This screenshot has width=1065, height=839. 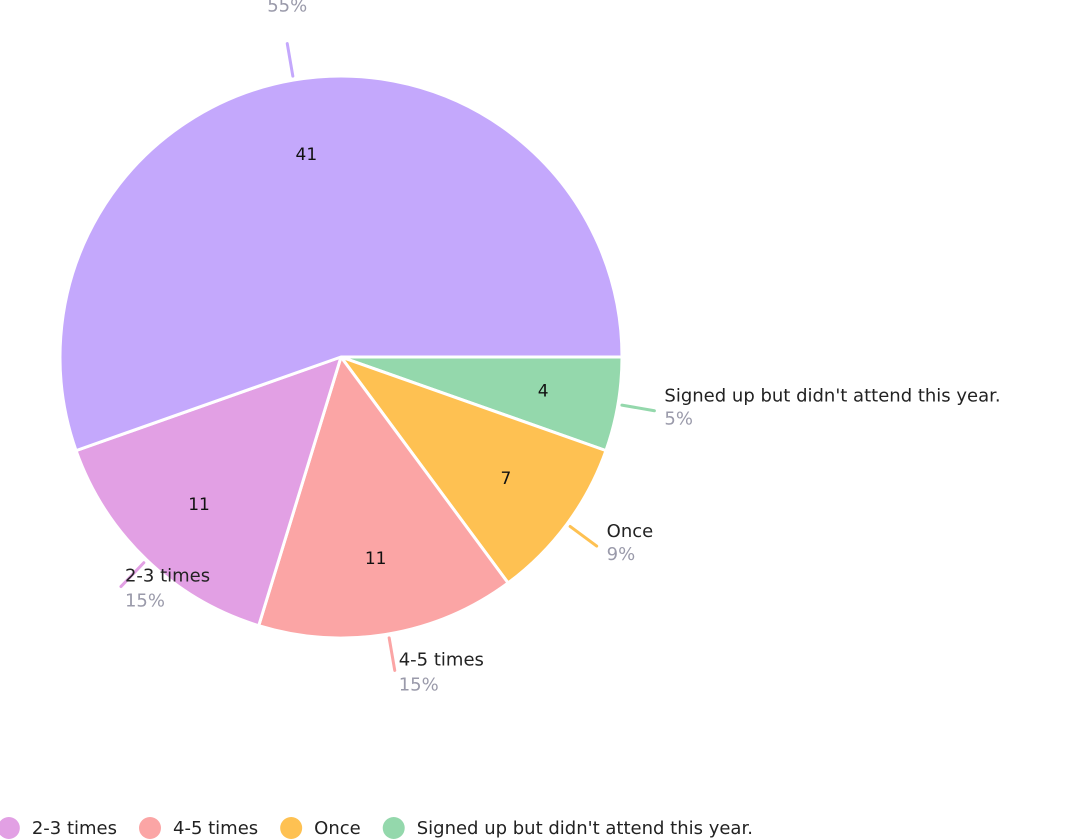 I want to click on slice-value: 7, so click(x=506, y=479).